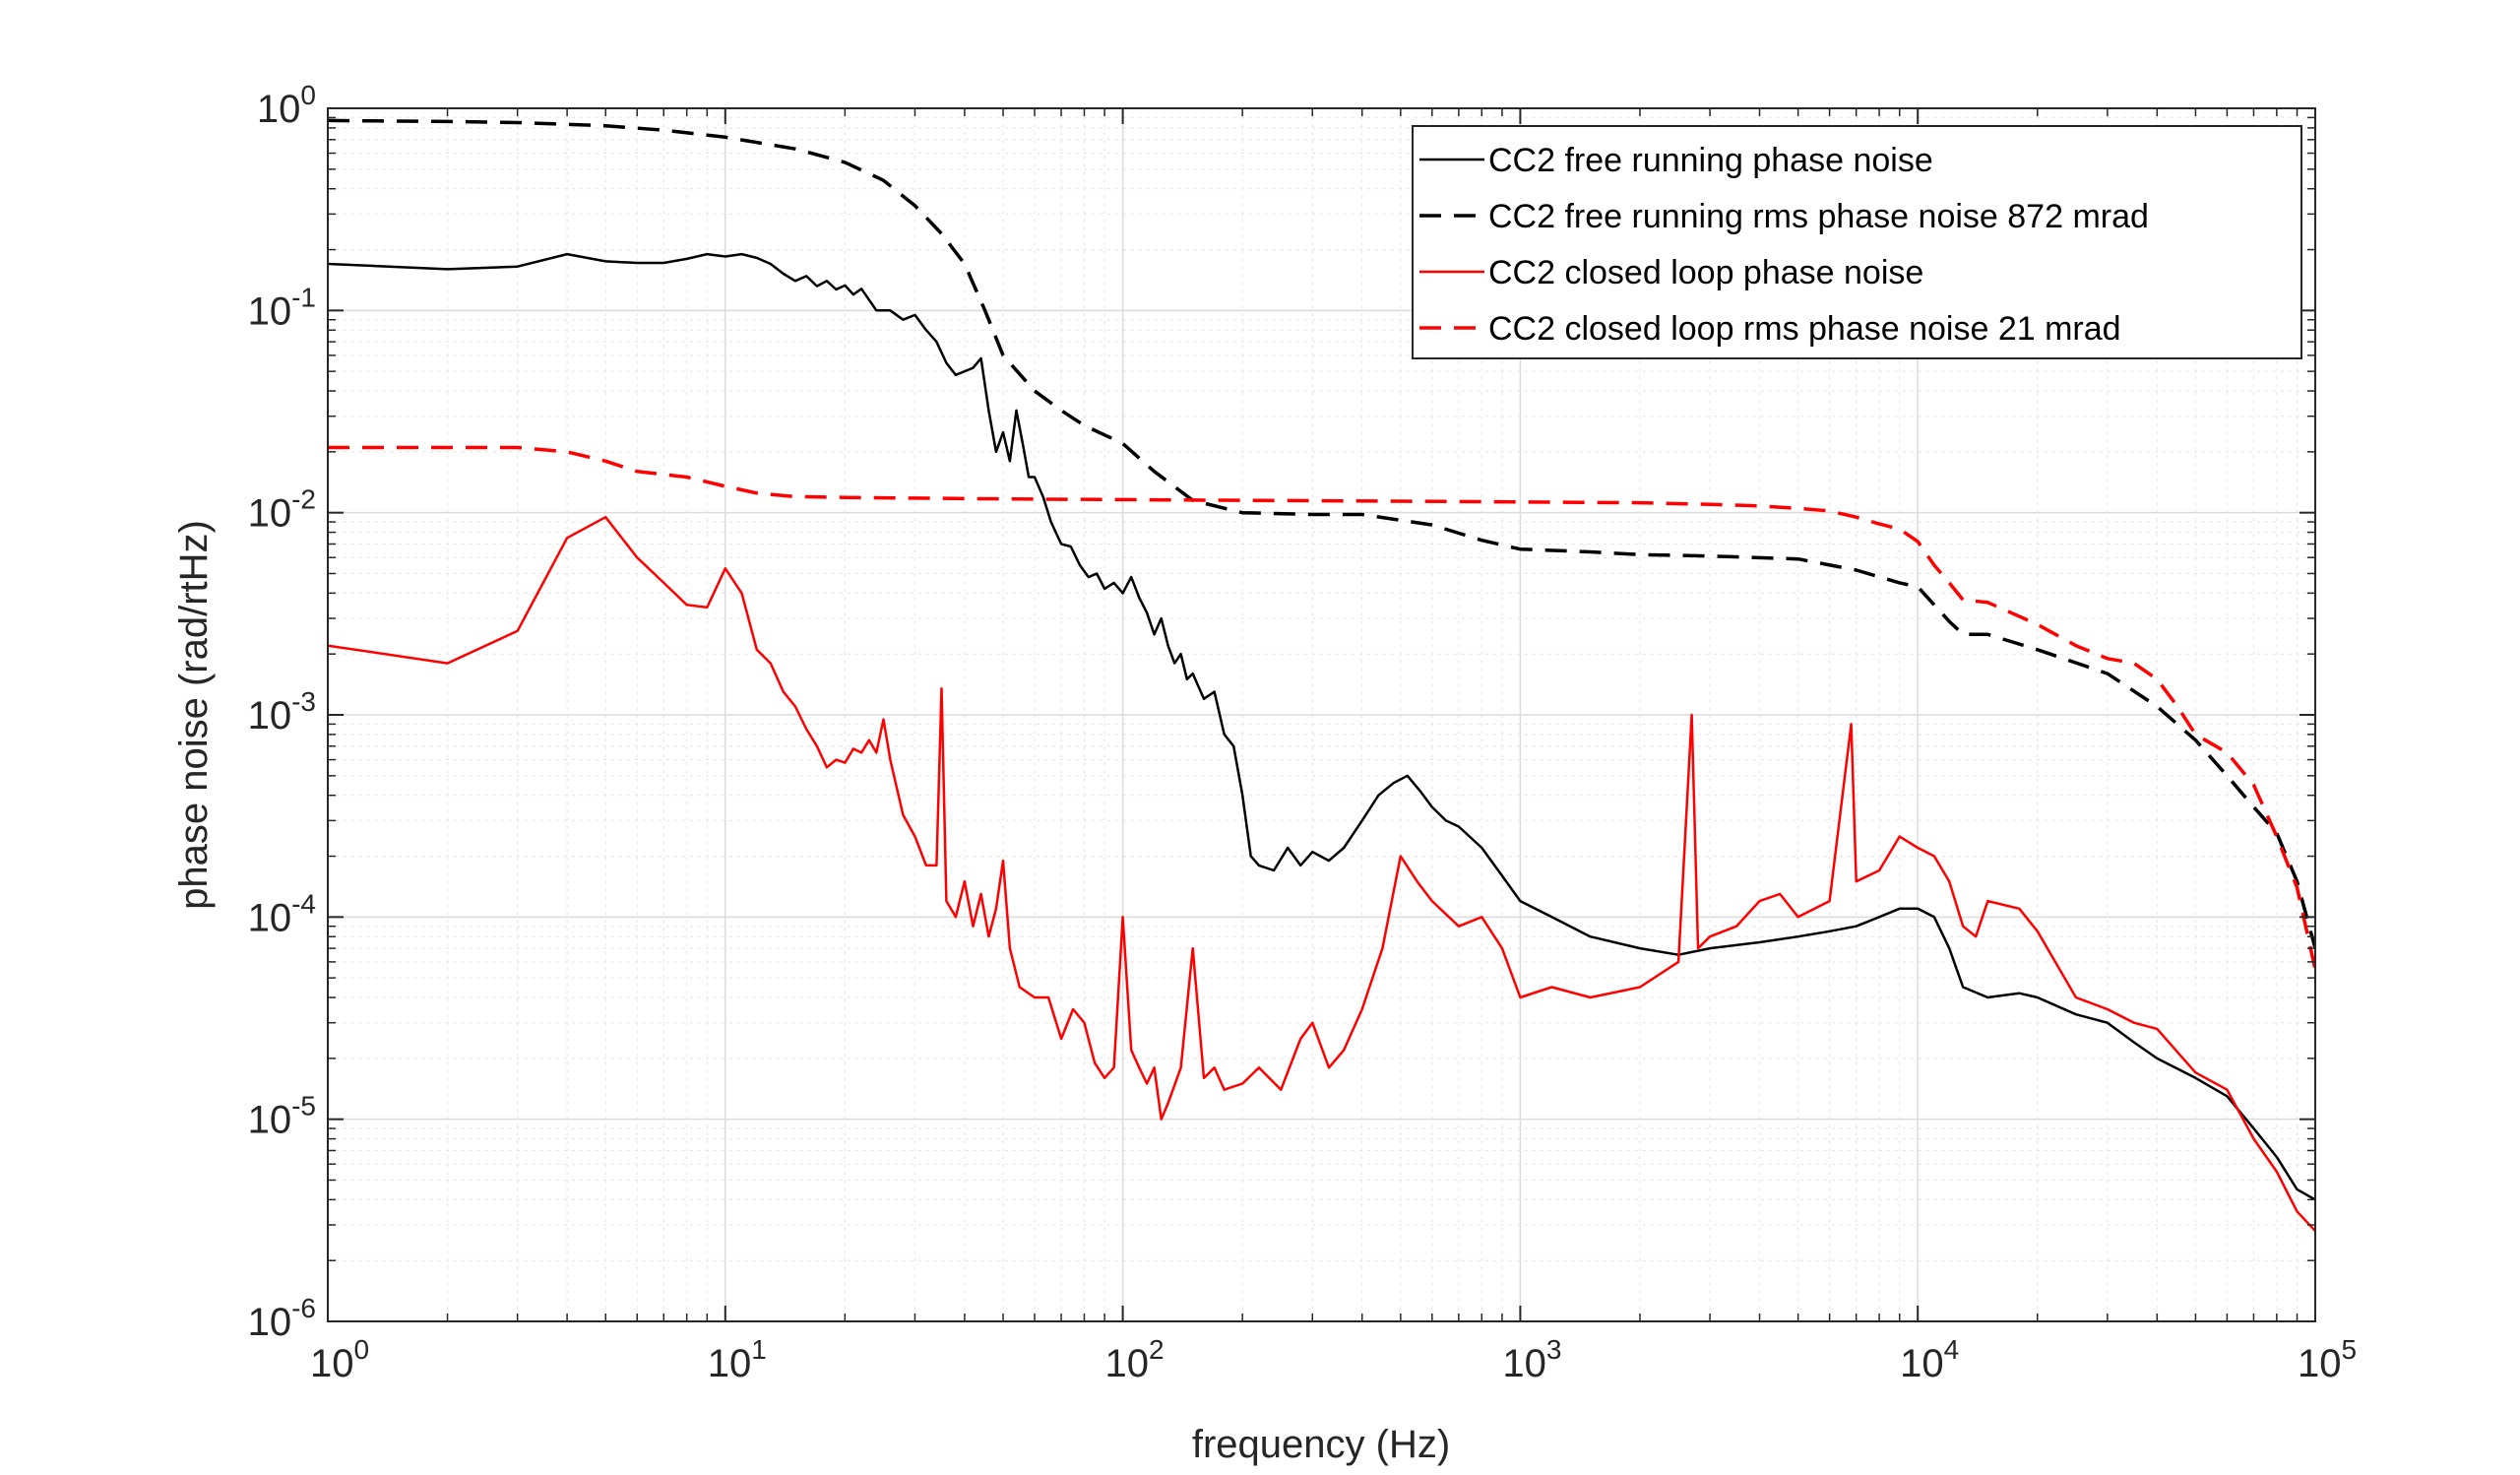 The height and width of the screenshot is (1475, 2520). Describe the element at coordinates (1929, 1359) in the screenshot. I see `x-tick-label: 10⁴` at that location.